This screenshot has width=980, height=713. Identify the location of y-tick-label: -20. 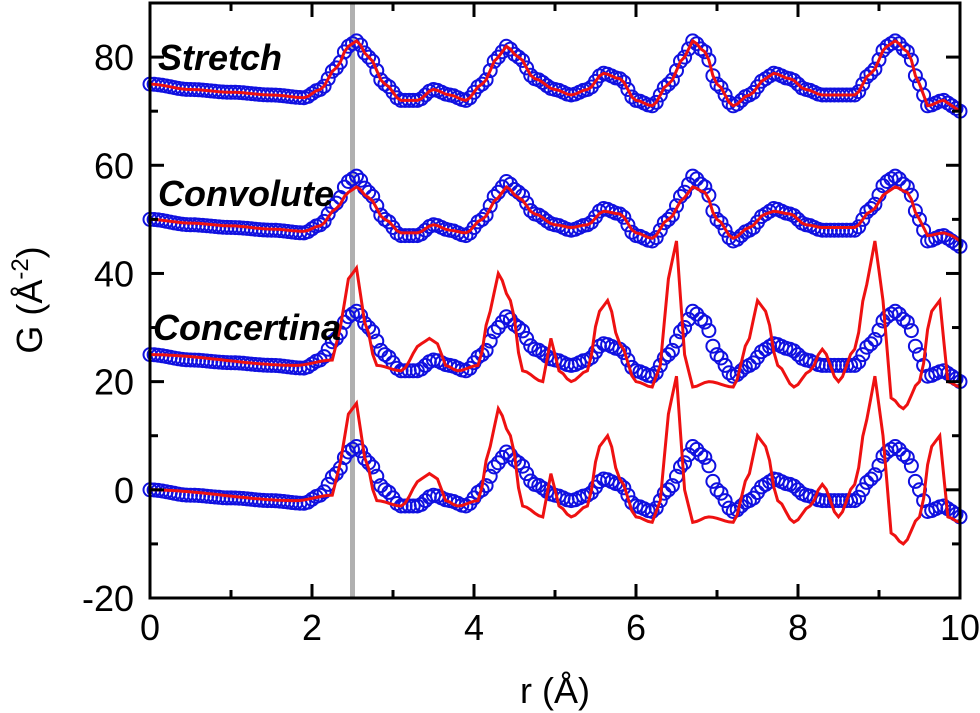
(108, 598).